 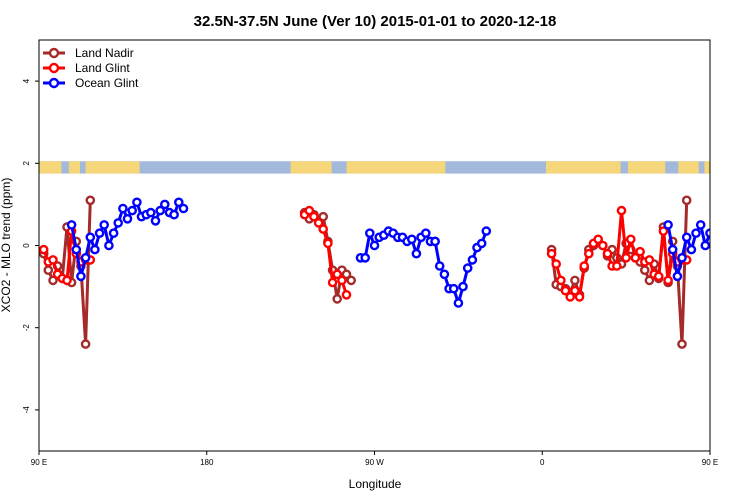 What do you see at coordinates (207, 462) in the screenshot?
I see `x-tick-label: 180` at bounding box center [207, 462].